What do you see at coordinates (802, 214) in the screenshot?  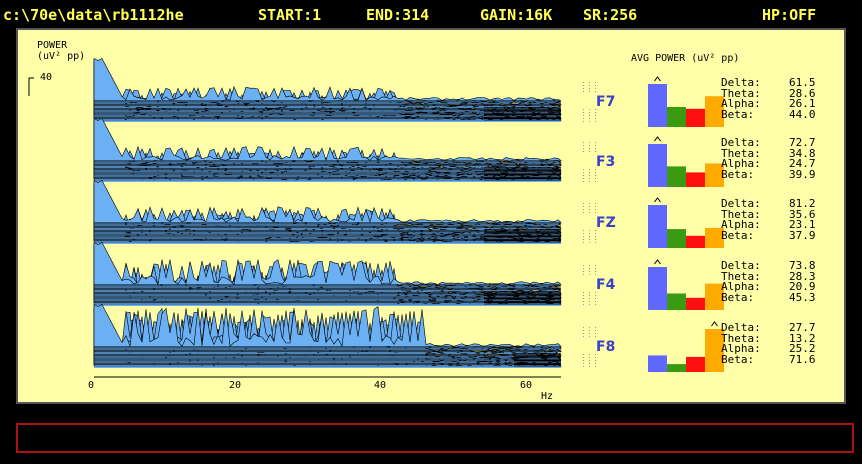 I see `value-theta: 35.6` at bounding box center [802, 214].